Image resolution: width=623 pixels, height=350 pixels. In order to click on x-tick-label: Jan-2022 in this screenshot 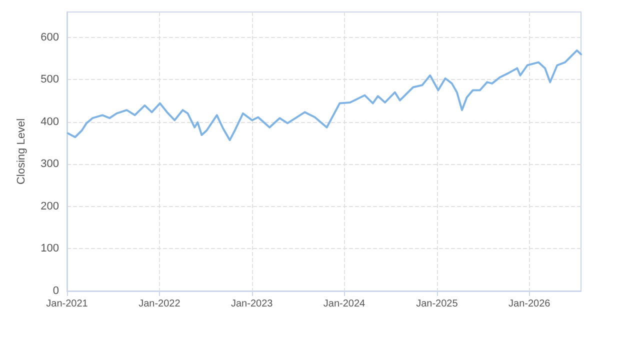, I will do `click(159, 304)`.